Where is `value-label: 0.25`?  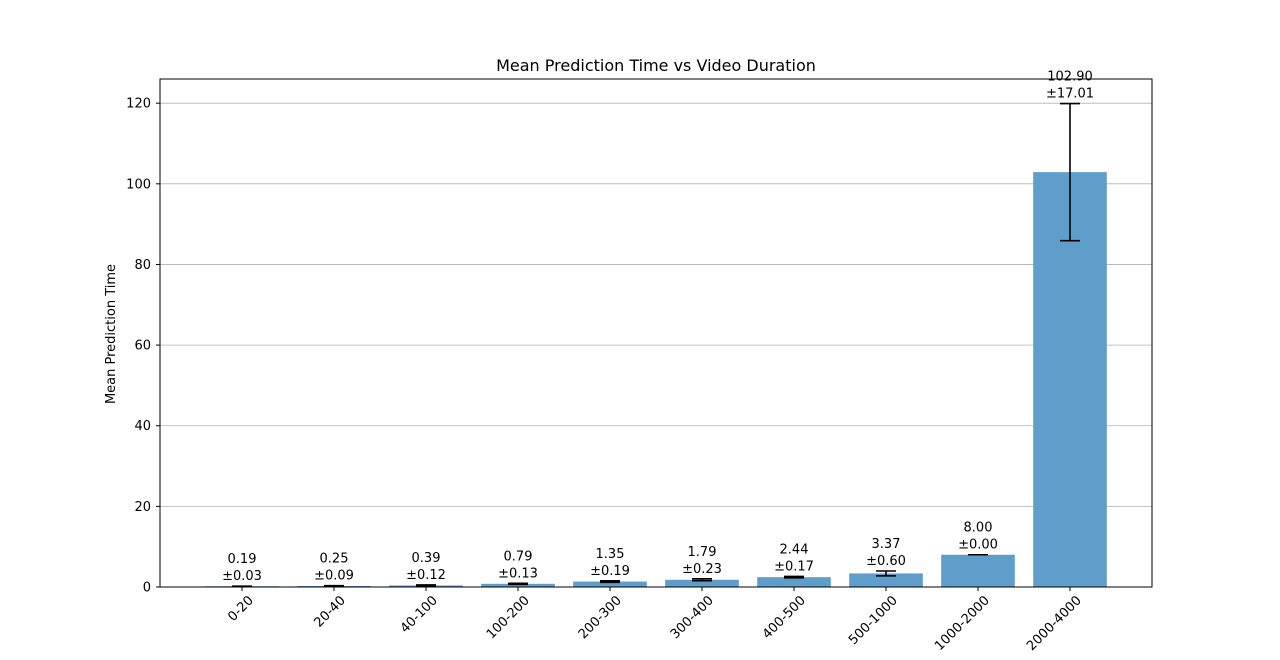
value-label: 0.25 is located at coordinates (334, 559).